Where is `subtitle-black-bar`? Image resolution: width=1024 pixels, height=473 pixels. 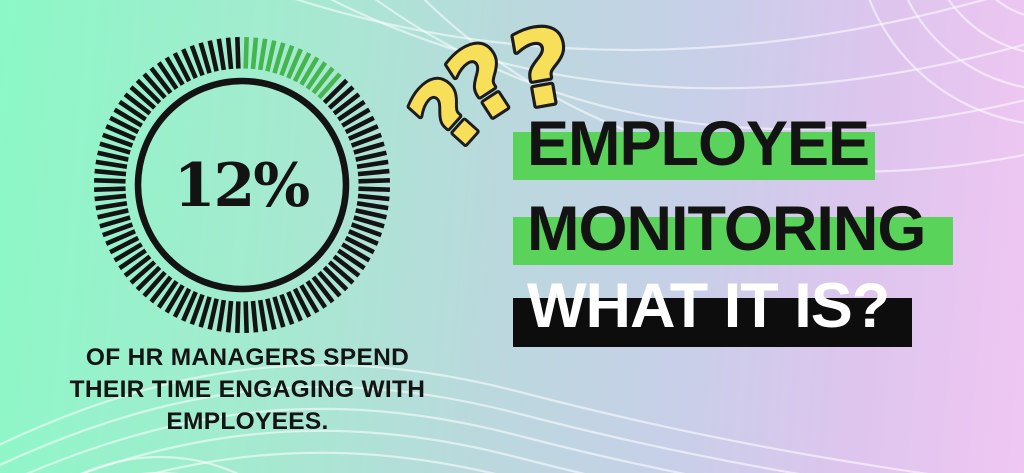 subtitle-black-bar is located at coordinates (712, 322).